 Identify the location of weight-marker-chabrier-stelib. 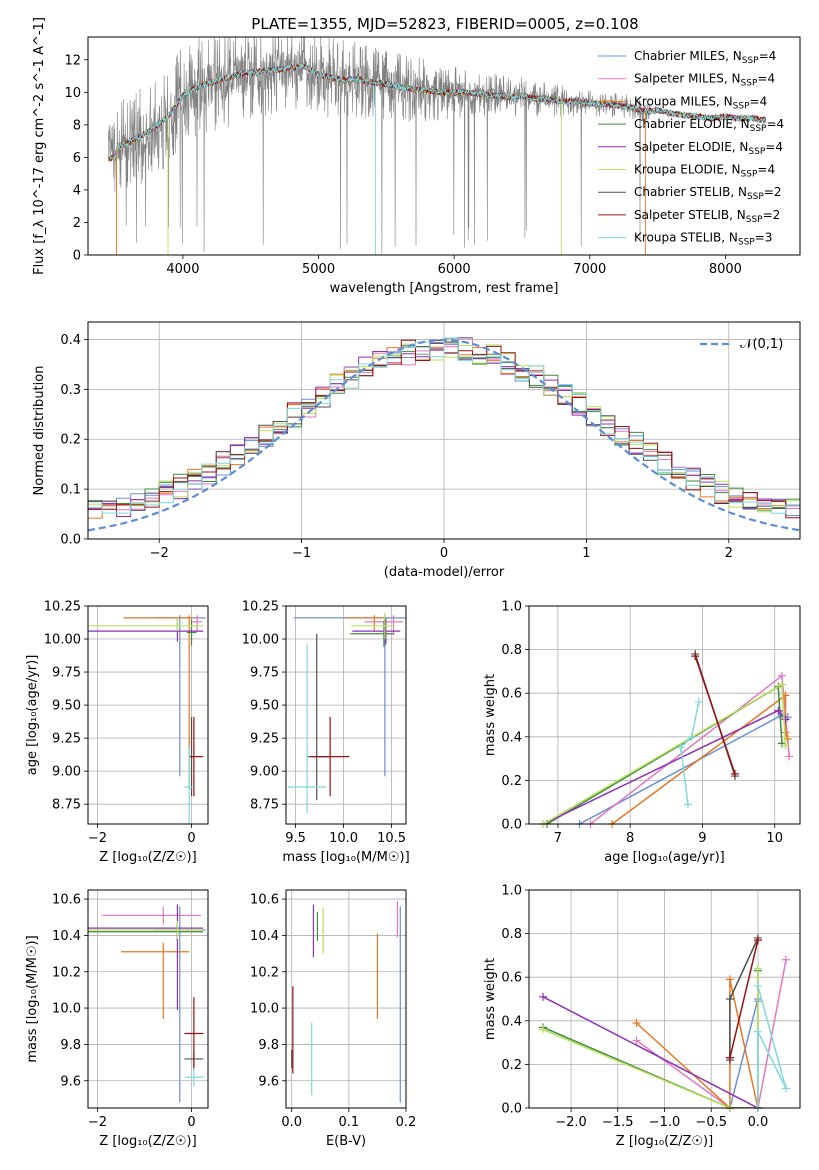
(729, 999).